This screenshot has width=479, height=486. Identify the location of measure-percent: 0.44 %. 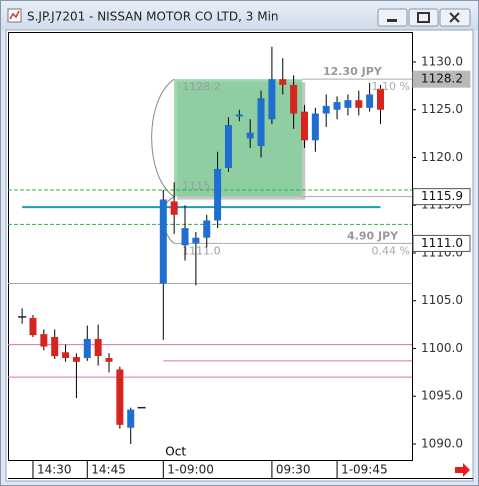
(391, 250).